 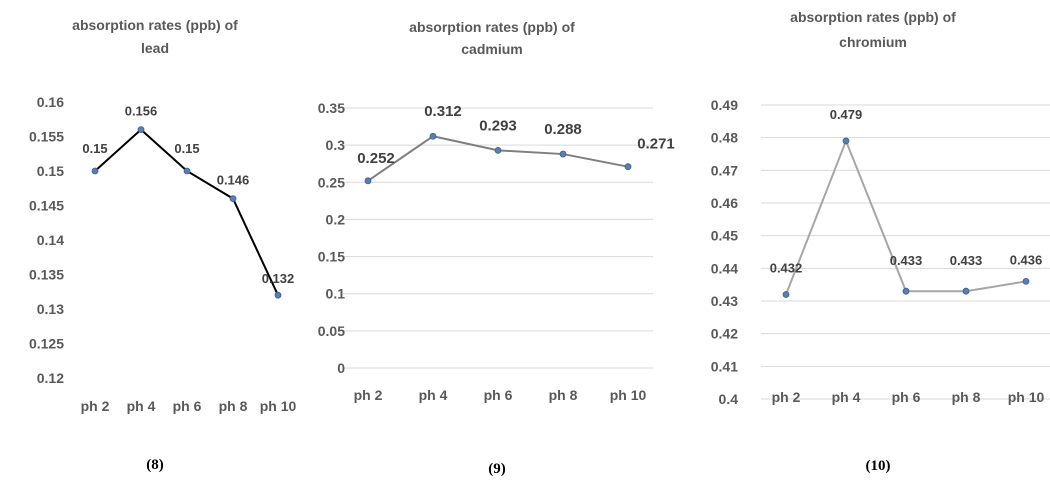 What do you see at coordinates (331, 182) in the screenshot?
I see `y-tick-label: 0.25` at bounding box center [331, 182].